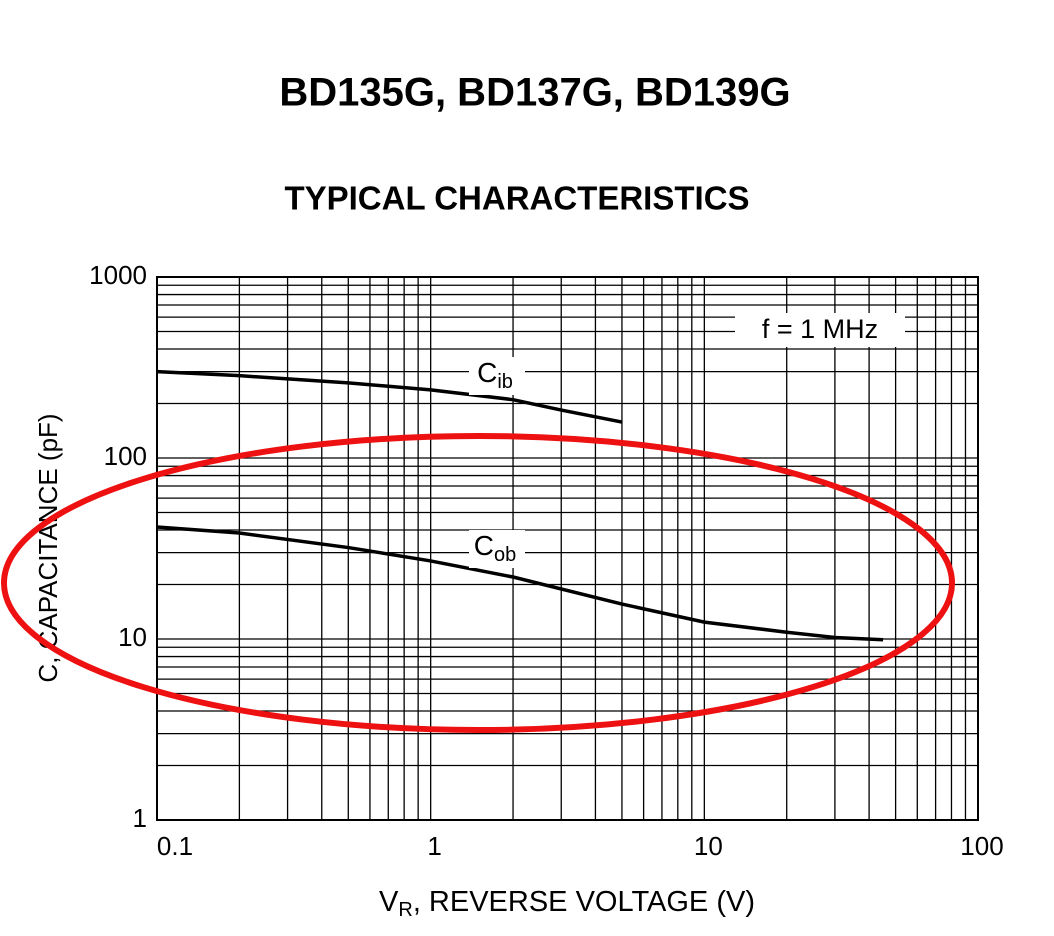 This screenshot has width=1054, height=936. I want to click on annotation-box, so click(820, 330).